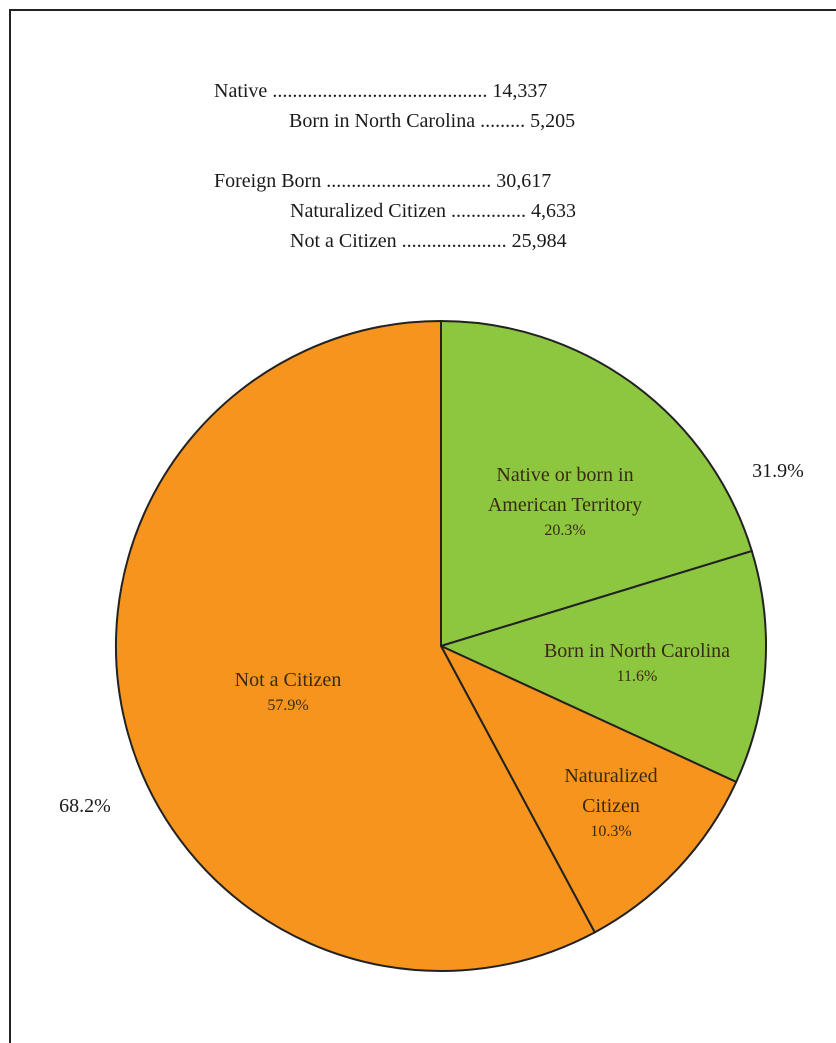  Describe the element at coordinates (602, 666) in the screenshot. I see `pie-slice-born-in-north-carolina` at that location.